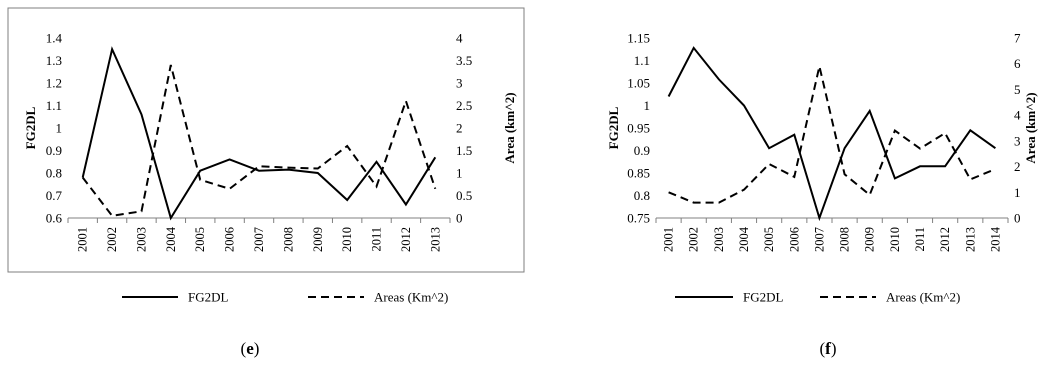 The image size is (1044, 368). What do you see at coordinates (464, 60) in the screenshot?
I see `y2-tick-label: 3.5` at bounding box center [464, 60].